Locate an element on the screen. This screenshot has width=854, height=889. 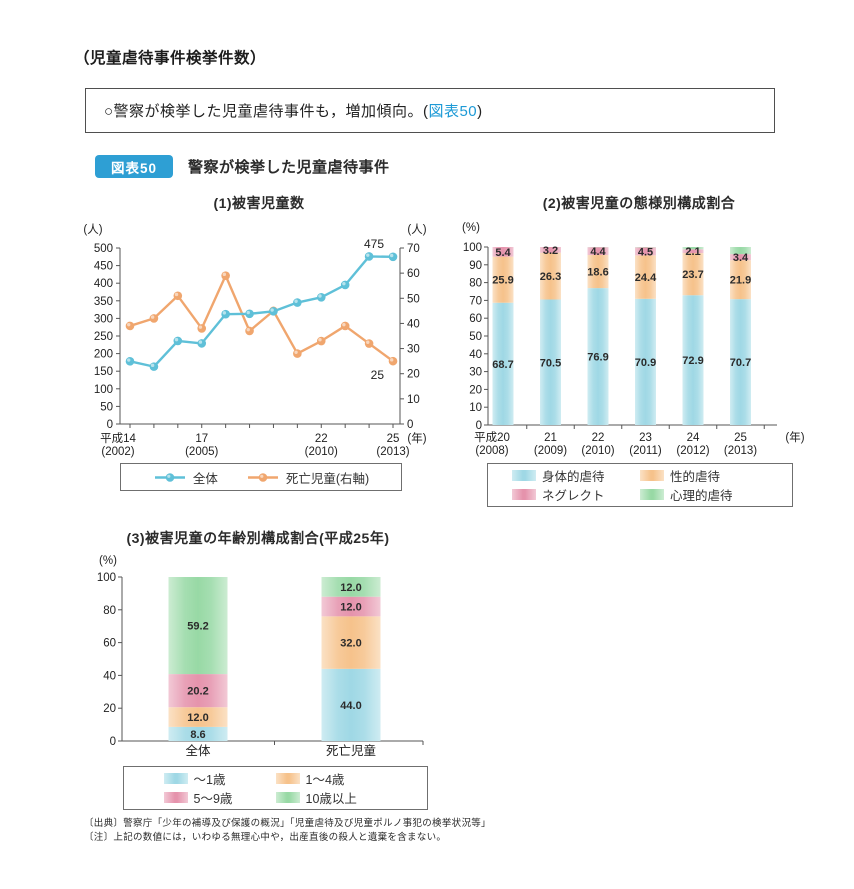
right-axis-tick-label: 30 is located at coordinates (413, 350).